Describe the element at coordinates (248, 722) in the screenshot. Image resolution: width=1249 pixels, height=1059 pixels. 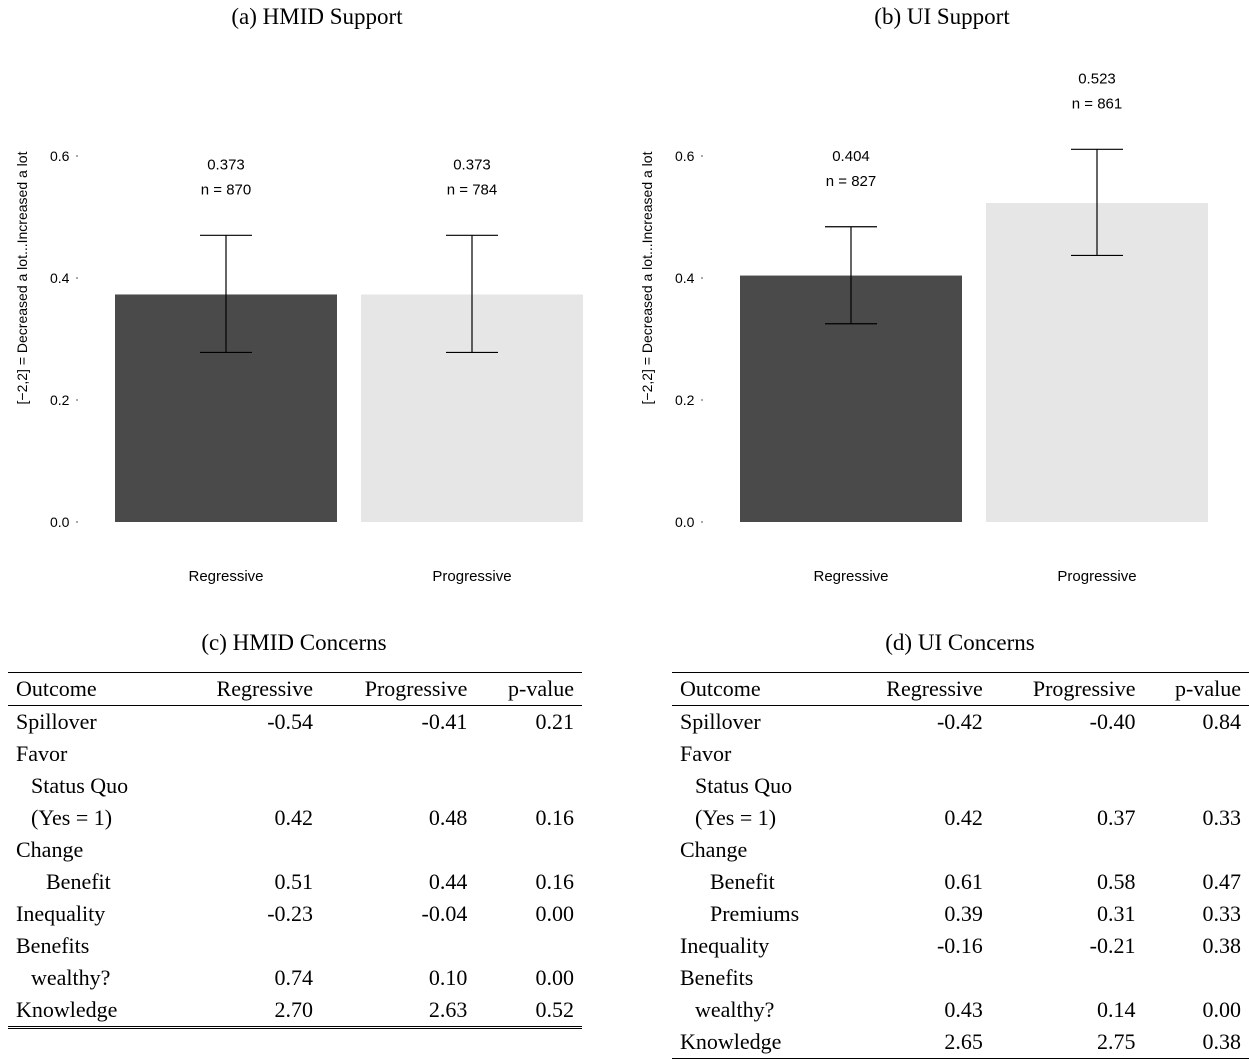
I see `table-cell: -0.54` at that location.